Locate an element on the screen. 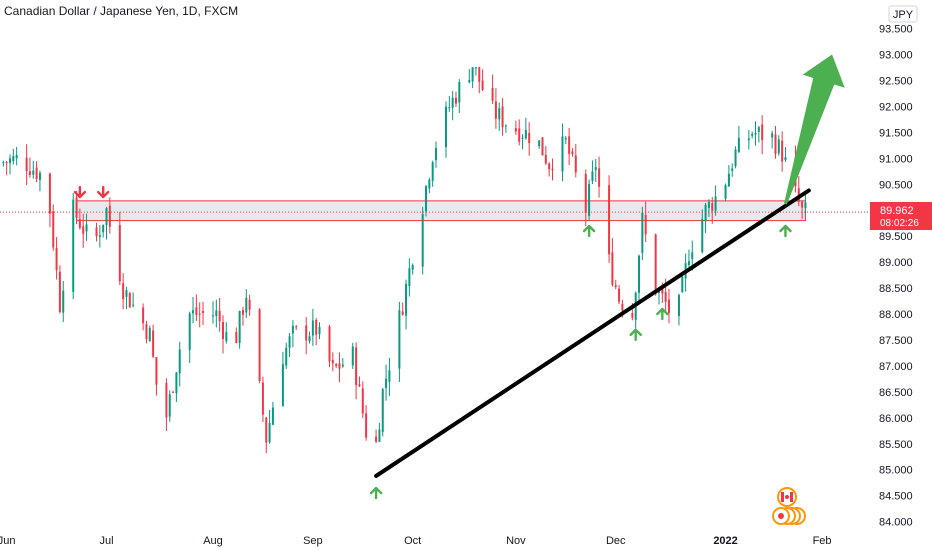 Image resolution: width=932 pixels, height=550 pixels. resistance-zone is located at coordinates (441, 211).